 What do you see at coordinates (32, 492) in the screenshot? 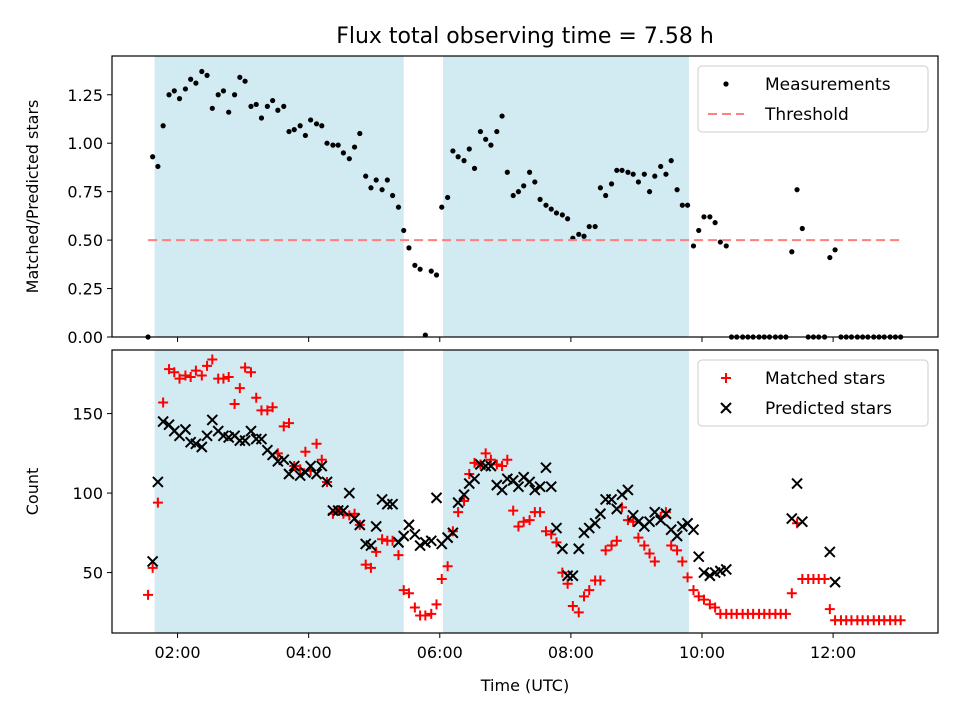
I see `bottom-y-axis-label: Count` at bounding box center [32, 492].